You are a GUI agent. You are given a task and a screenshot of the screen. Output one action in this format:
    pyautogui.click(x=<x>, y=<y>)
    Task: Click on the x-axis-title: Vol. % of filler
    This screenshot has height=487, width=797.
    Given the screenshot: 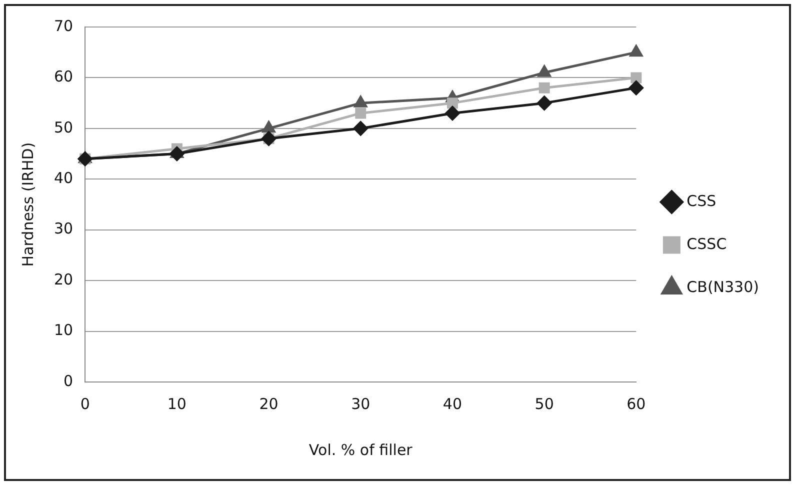 What is the action you would take?
    pyautogui.click(x=361, y=449)
    